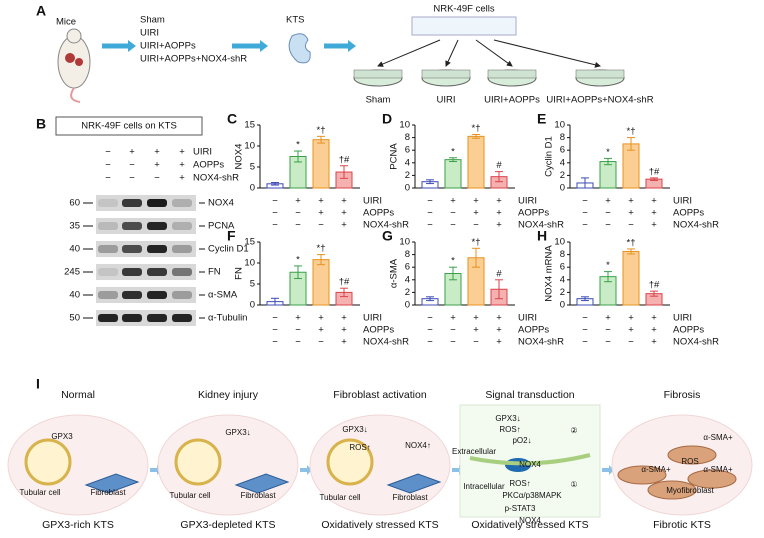  I want to click on group-label: UIRI+AOPPs+NOX4-shR, so click(193, 59).